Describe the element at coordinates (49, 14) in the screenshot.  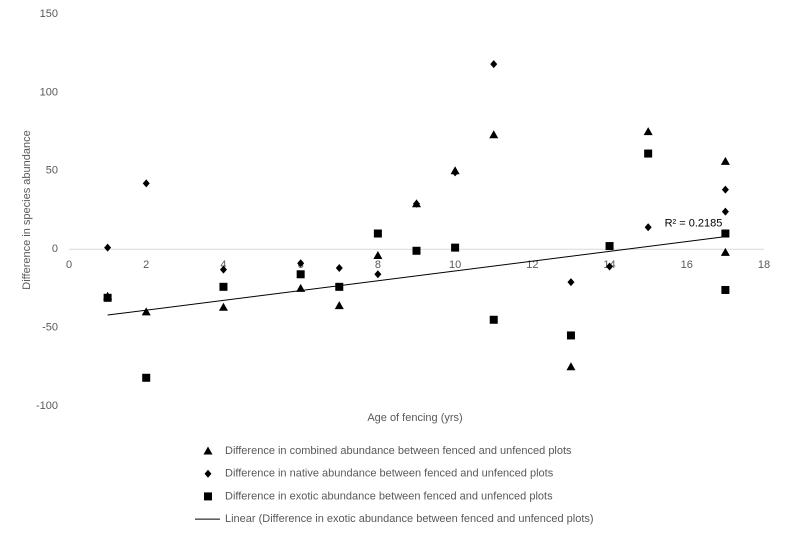
I see `y-tick-label: 150` at that location.